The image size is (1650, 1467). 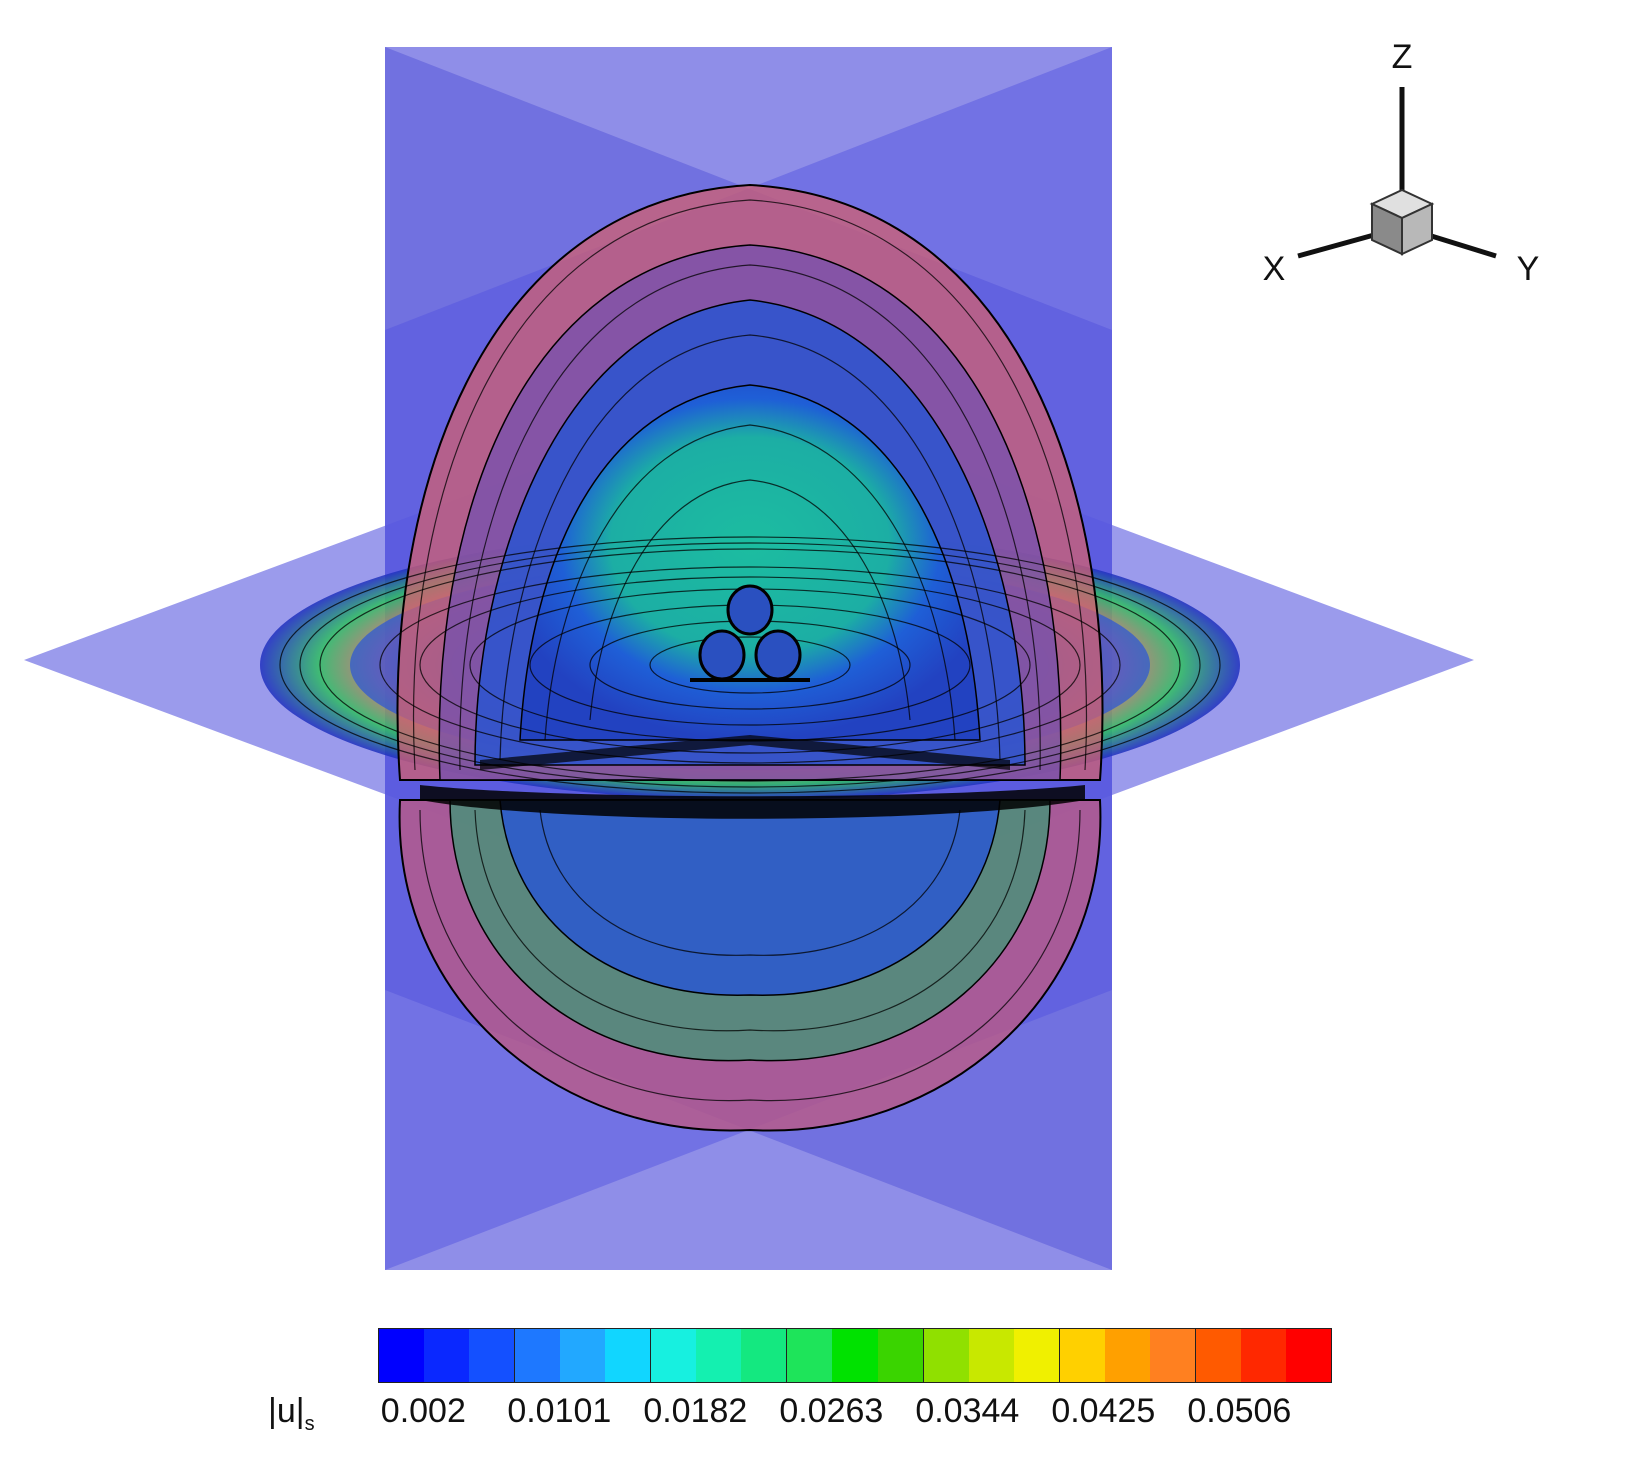 I want to click on variable-name: |u|, so click(x=286, y=1411).